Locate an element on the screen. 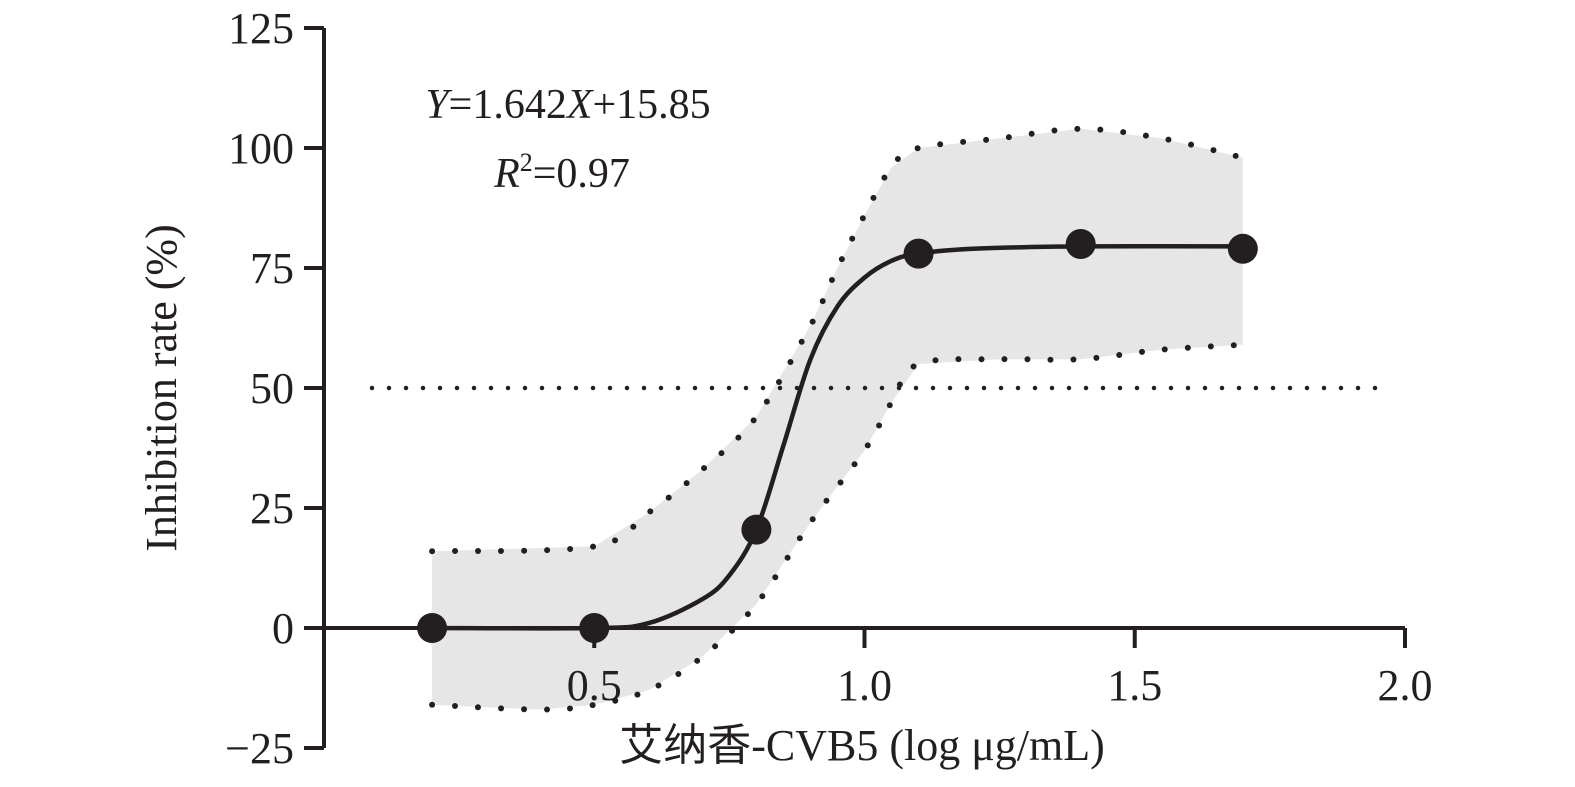 Image resolution: width=1575 pixels, height=787 pixels. equation-line-2: R2=0.97 is located at coordinates (561, 172).